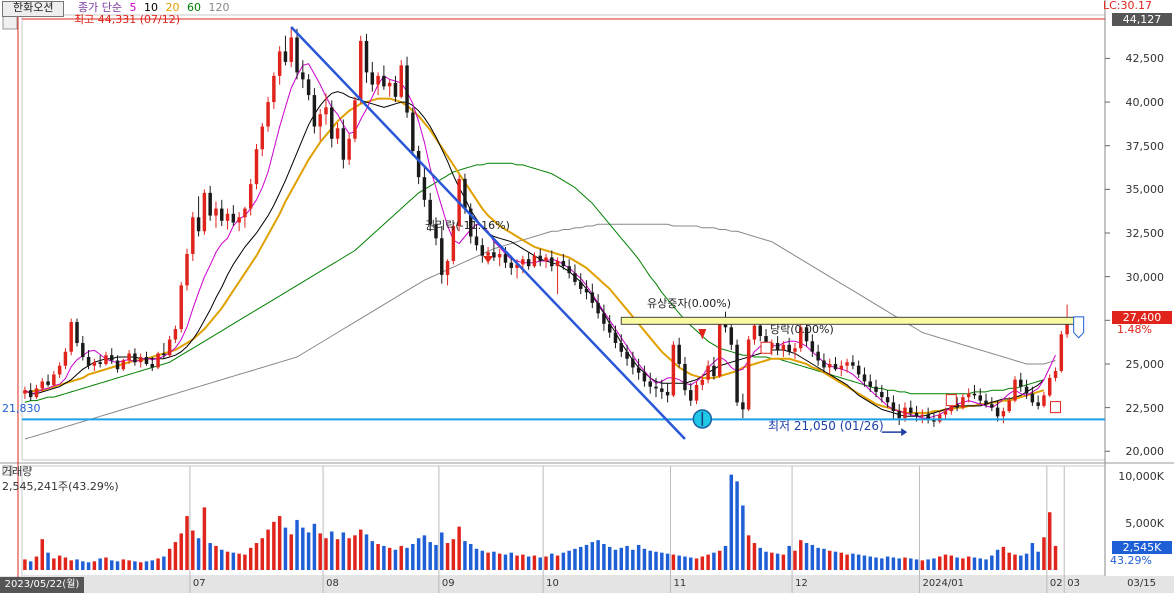 The height and width of the screenshot is (593, 1174). What do you see at coordinates (100, 7) in the screenshot?
I see `chart-mode-label: 종가 단순` at bounding box center [100, 7].